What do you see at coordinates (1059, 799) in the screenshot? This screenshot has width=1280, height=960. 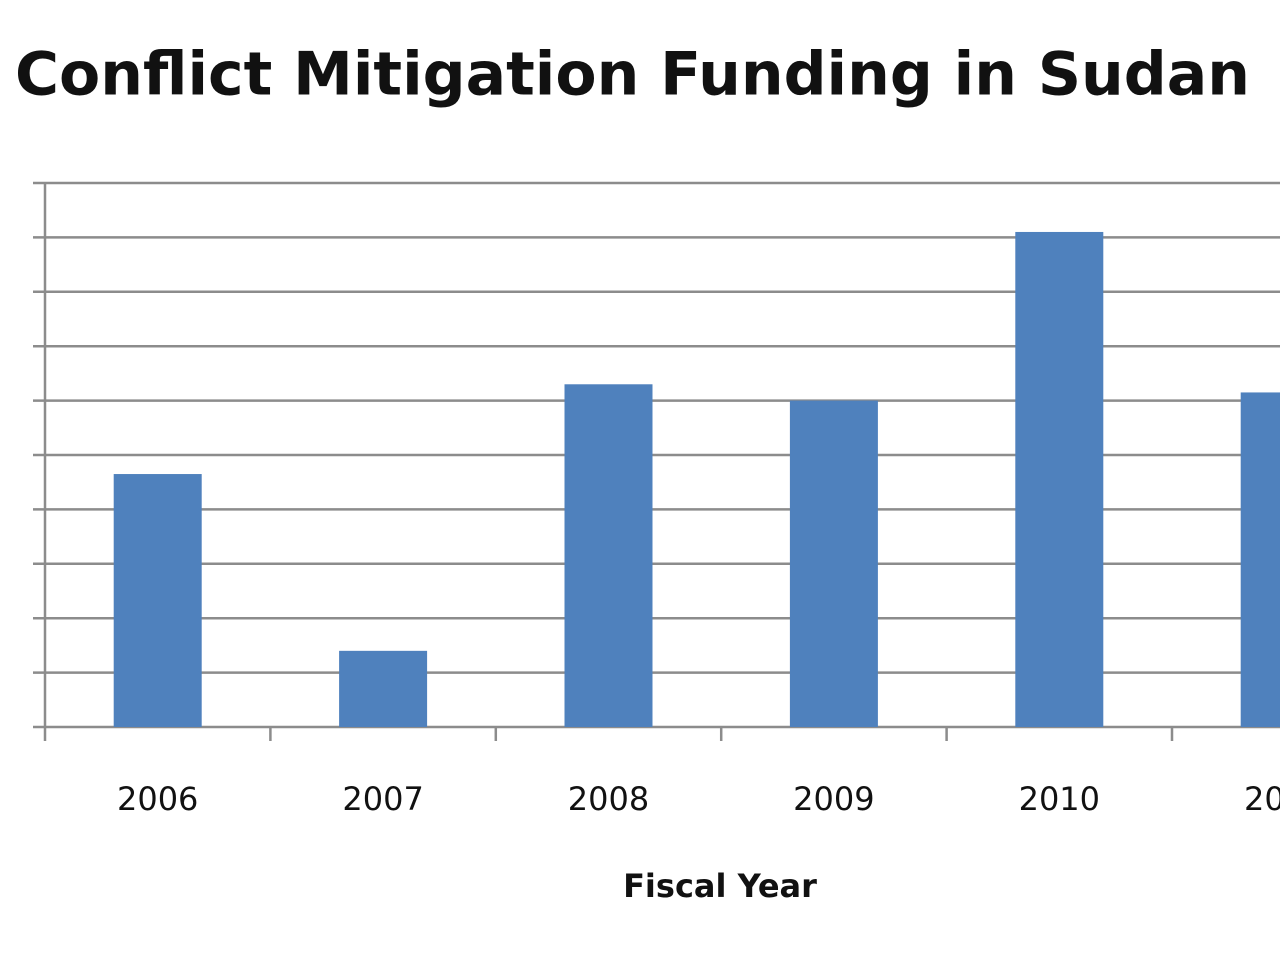 I see `x-tick-label: 2010` at bounding box center [1059, 799].